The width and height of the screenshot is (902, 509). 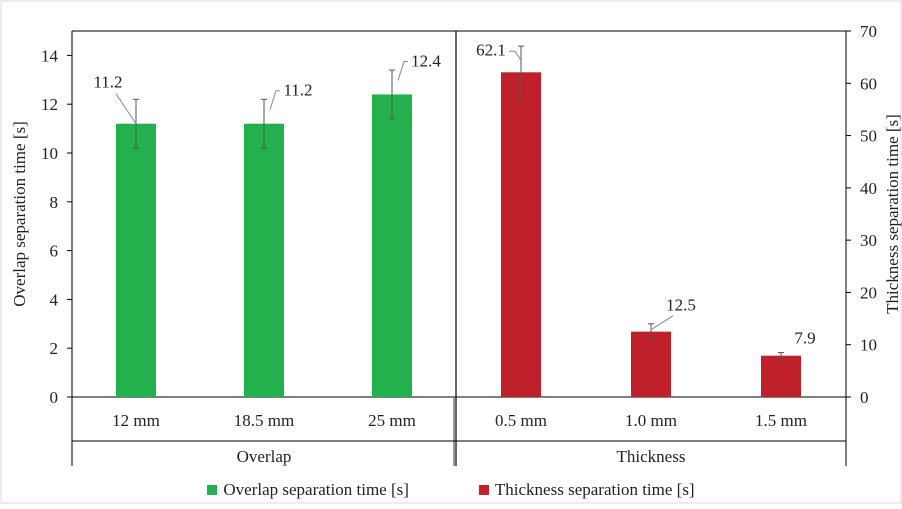 What do you see at coordinates (868, 292) in the screenshot?
I see `right-tick-label: 20` at bounding box center [868, 292].